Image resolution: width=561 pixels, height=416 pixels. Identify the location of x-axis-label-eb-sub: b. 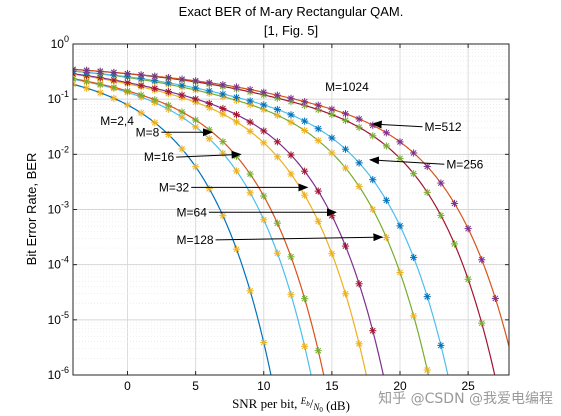
(308, 404).